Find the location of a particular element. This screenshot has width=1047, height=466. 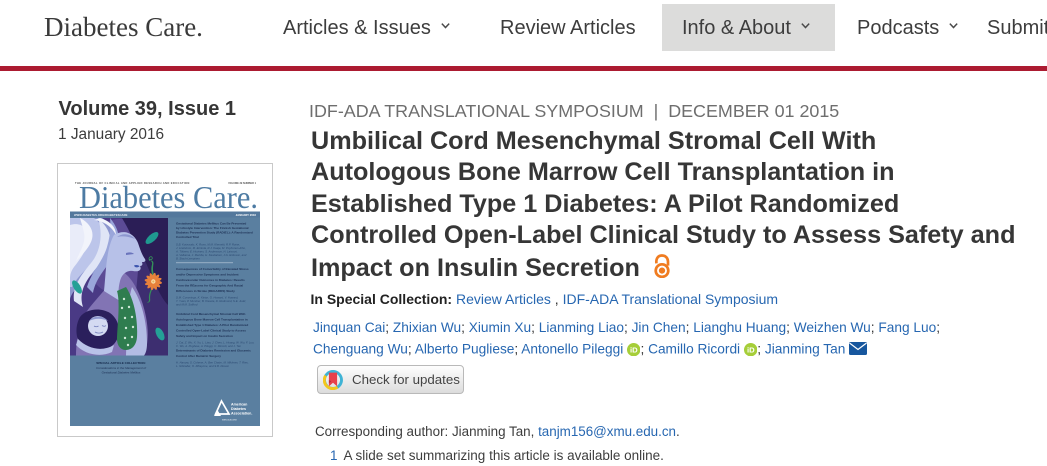

svg-text: Gestational Diabetes Mellitus is located at coordinates (121, 373).